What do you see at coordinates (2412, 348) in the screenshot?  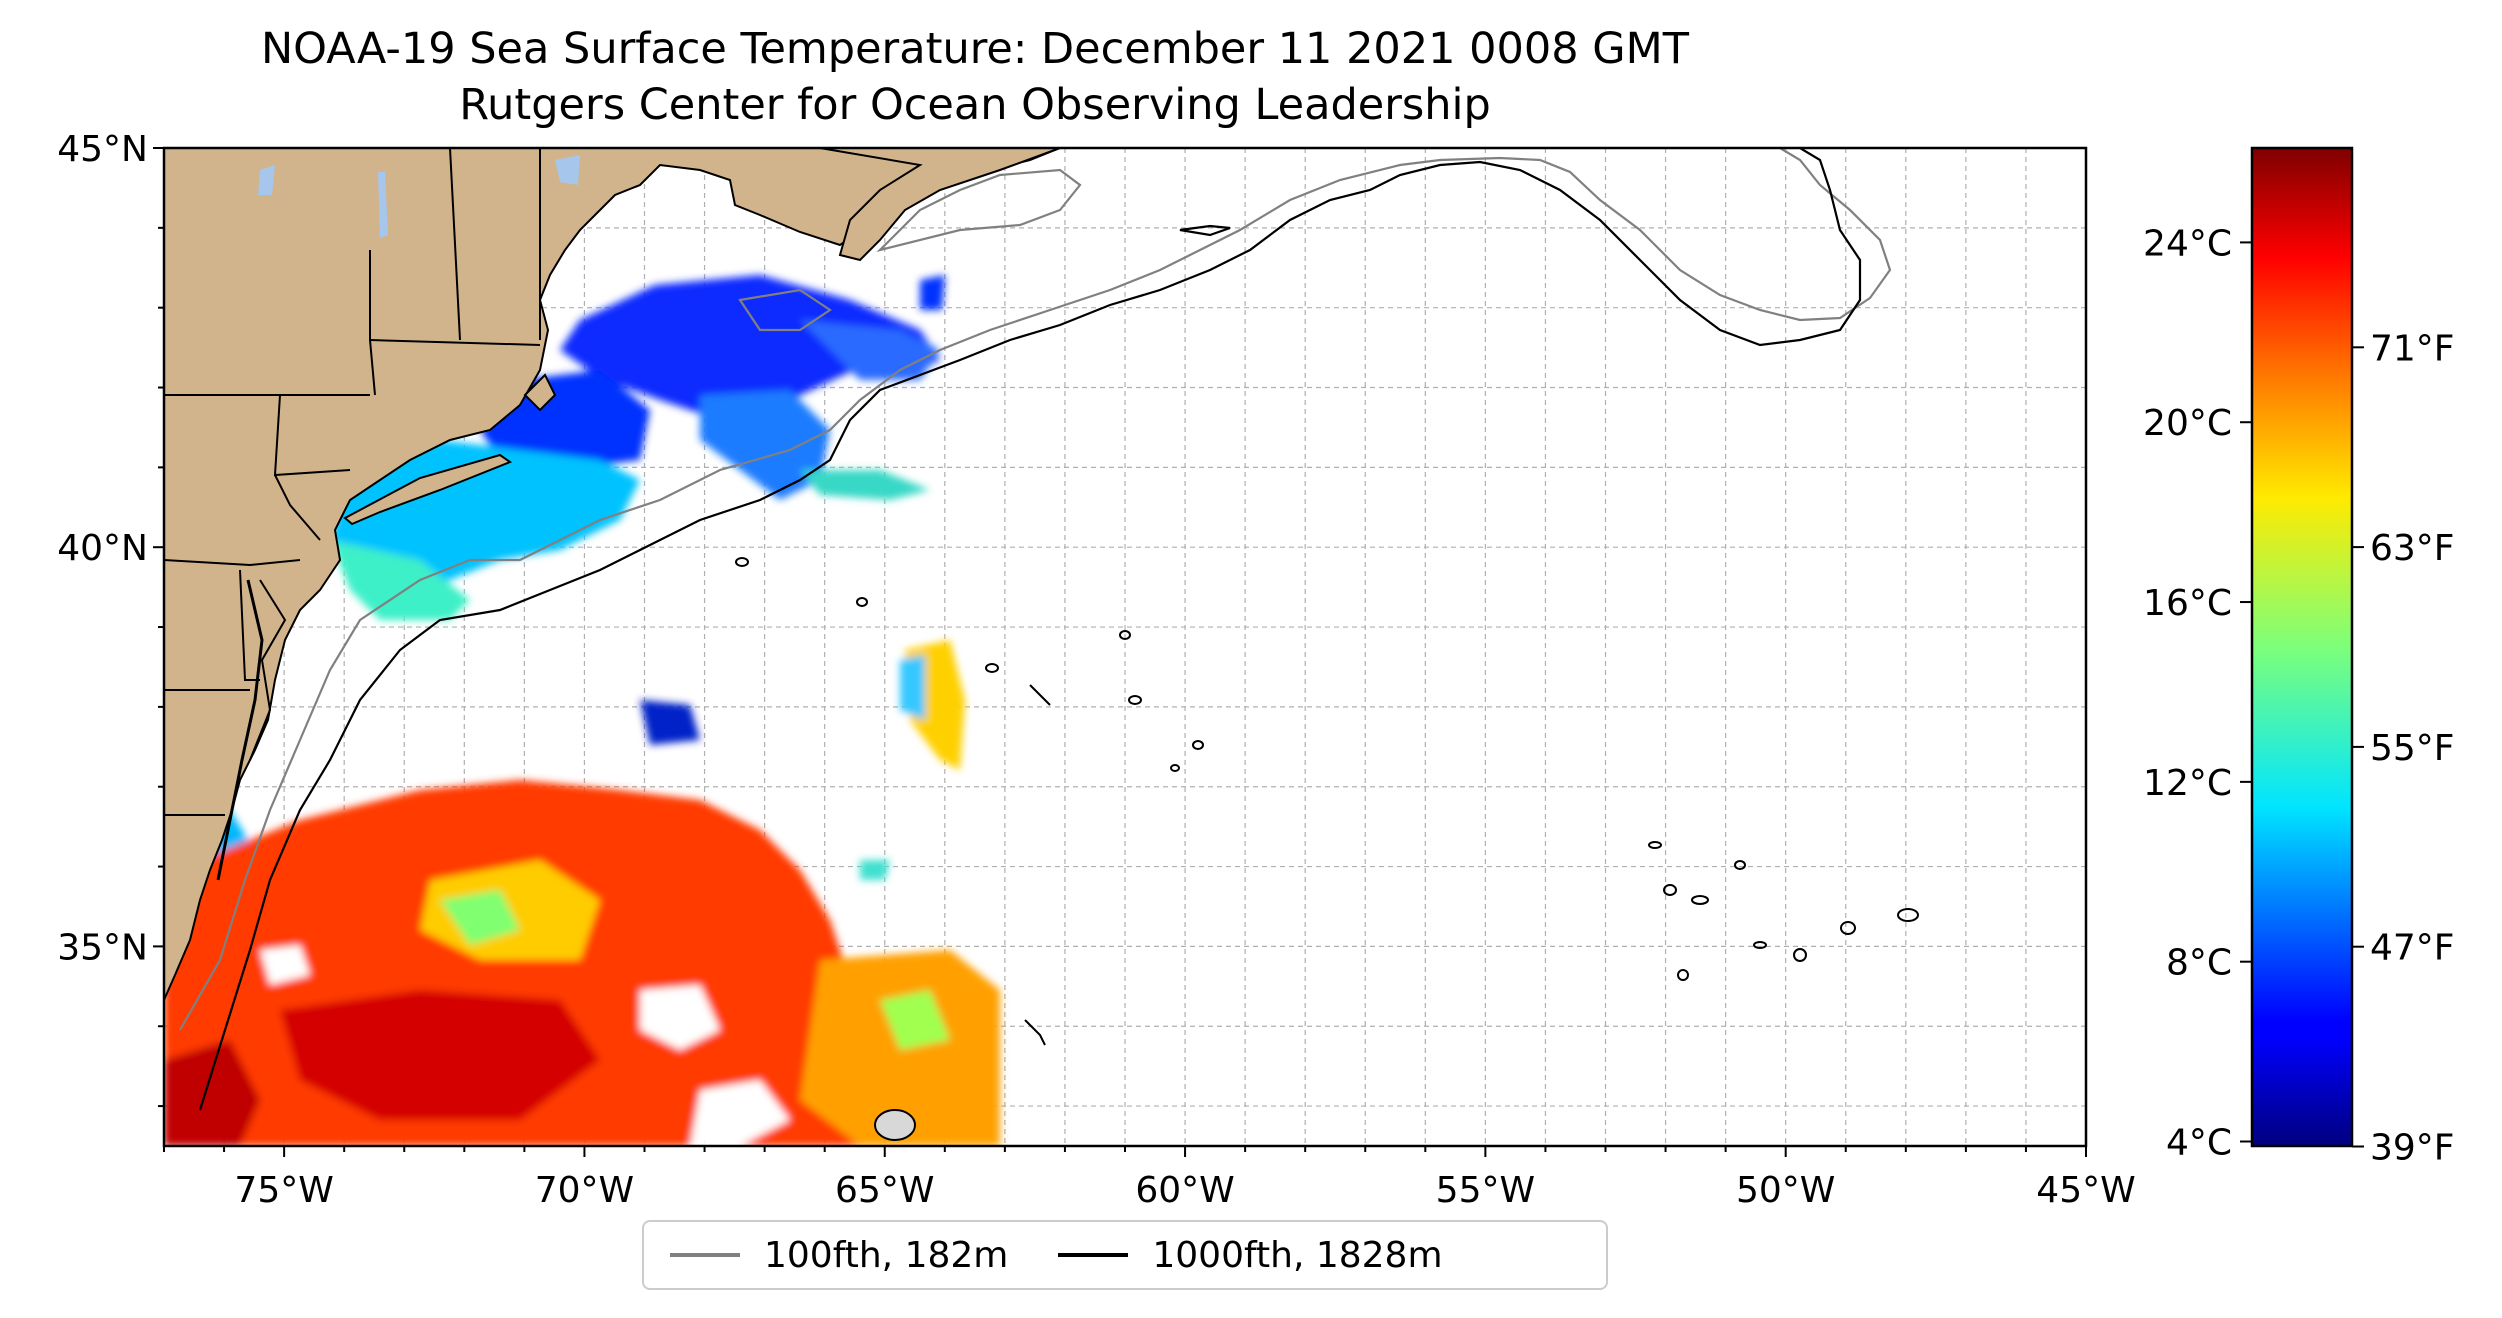 I see `fahrenheit-tick-label: 71°F` at bounding box center [2412, 348].